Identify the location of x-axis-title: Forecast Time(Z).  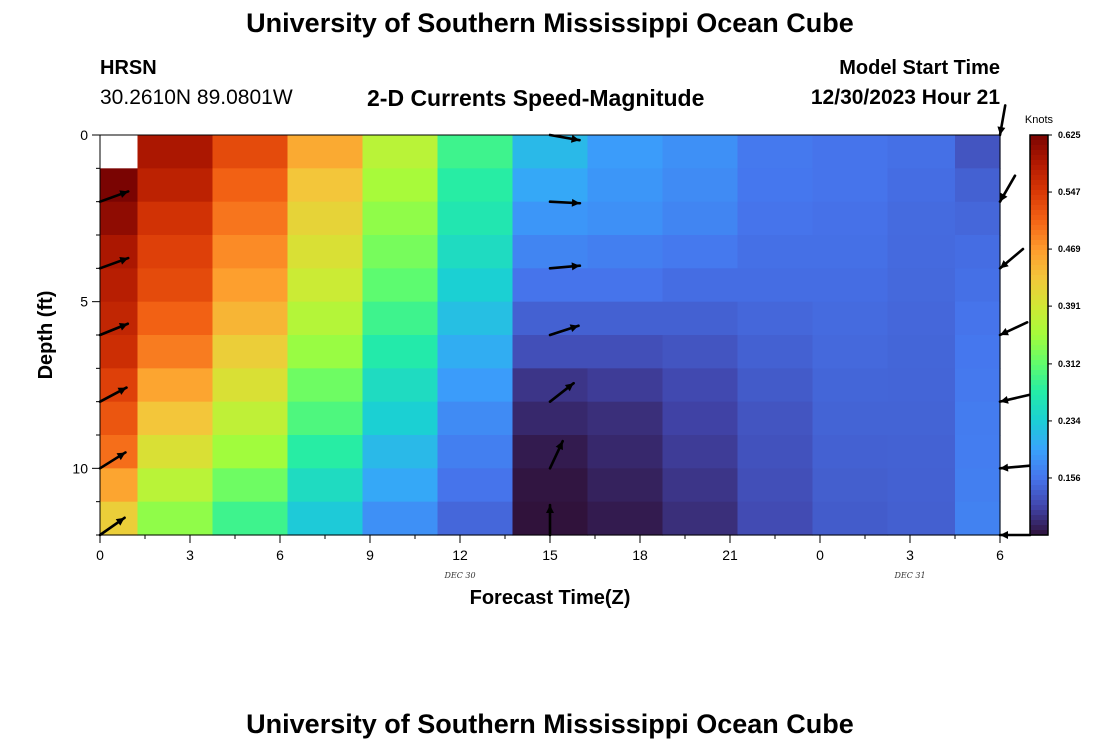
(550, 598).